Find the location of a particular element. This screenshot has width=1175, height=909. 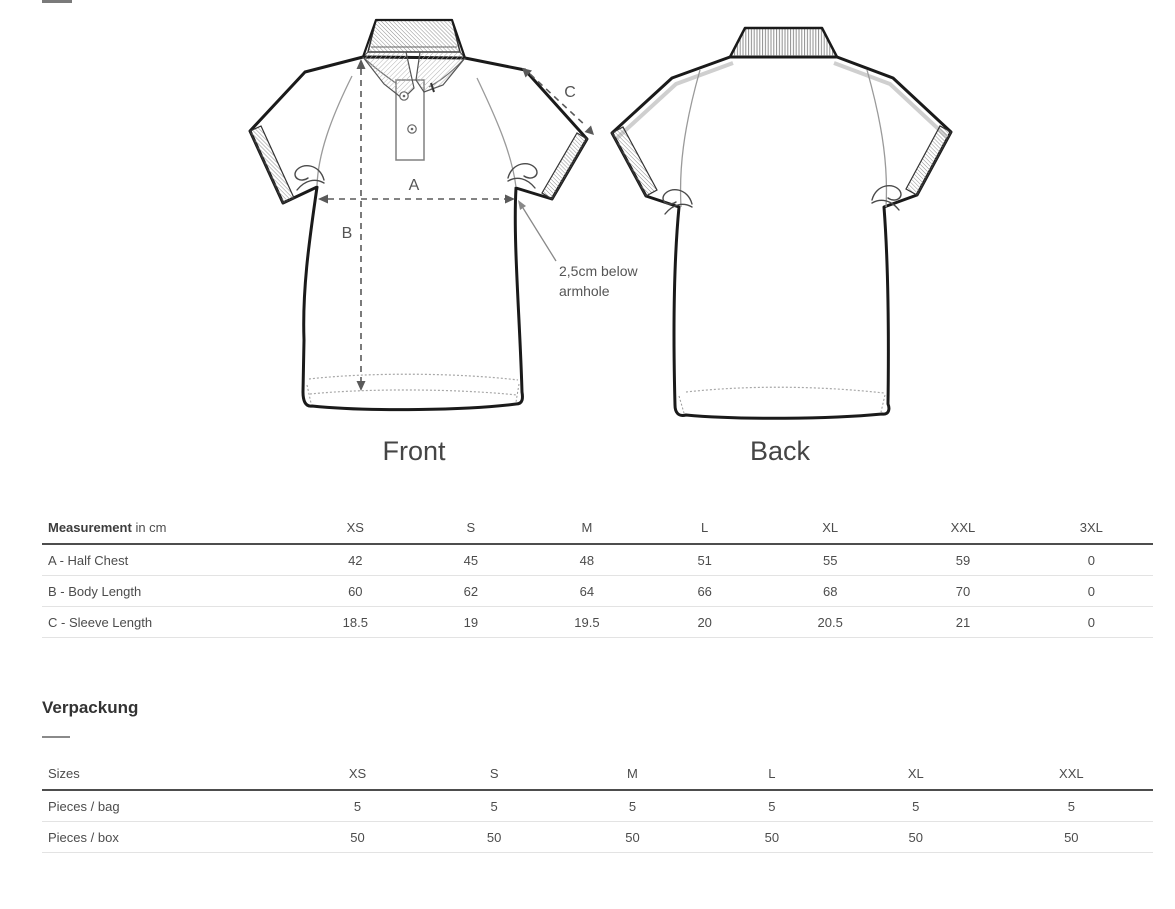

measure-line-c is located at coordinates (558, 100).